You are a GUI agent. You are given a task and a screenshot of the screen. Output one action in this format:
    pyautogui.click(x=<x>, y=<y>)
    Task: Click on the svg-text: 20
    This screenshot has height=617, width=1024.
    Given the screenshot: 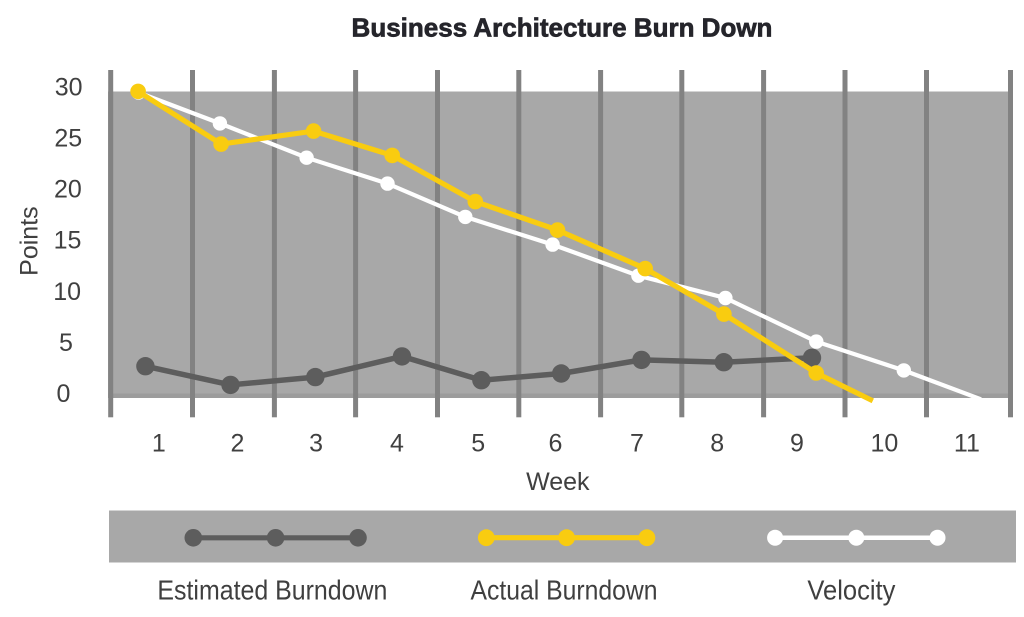 What is the action you would take?
    pyautogui.click(x=68, y=190)
    